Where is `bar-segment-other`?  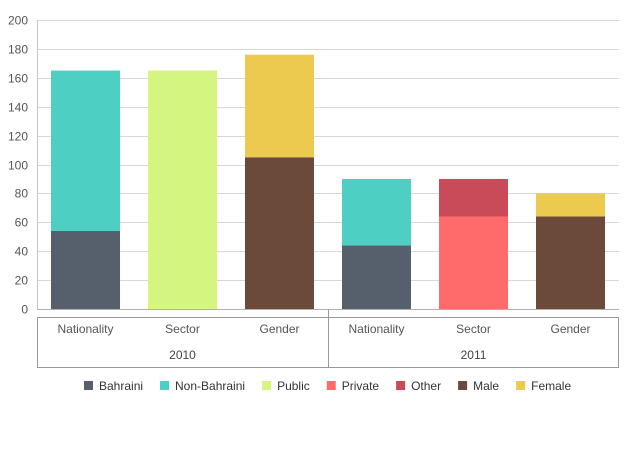
bar-segment-other is located at coordinates (473, 197).